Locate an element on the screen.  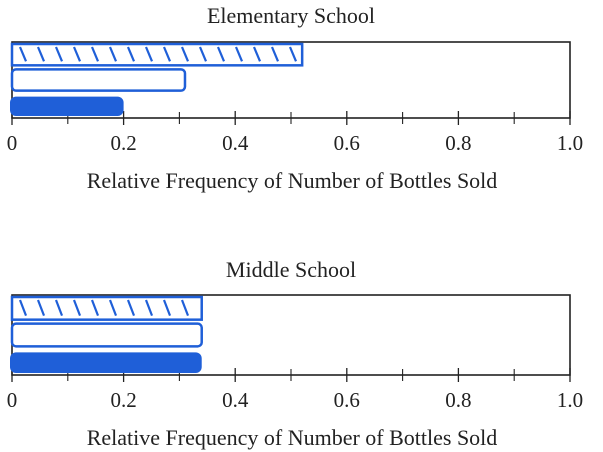
chart-title: Middle School is located at coordinates (291, 269).